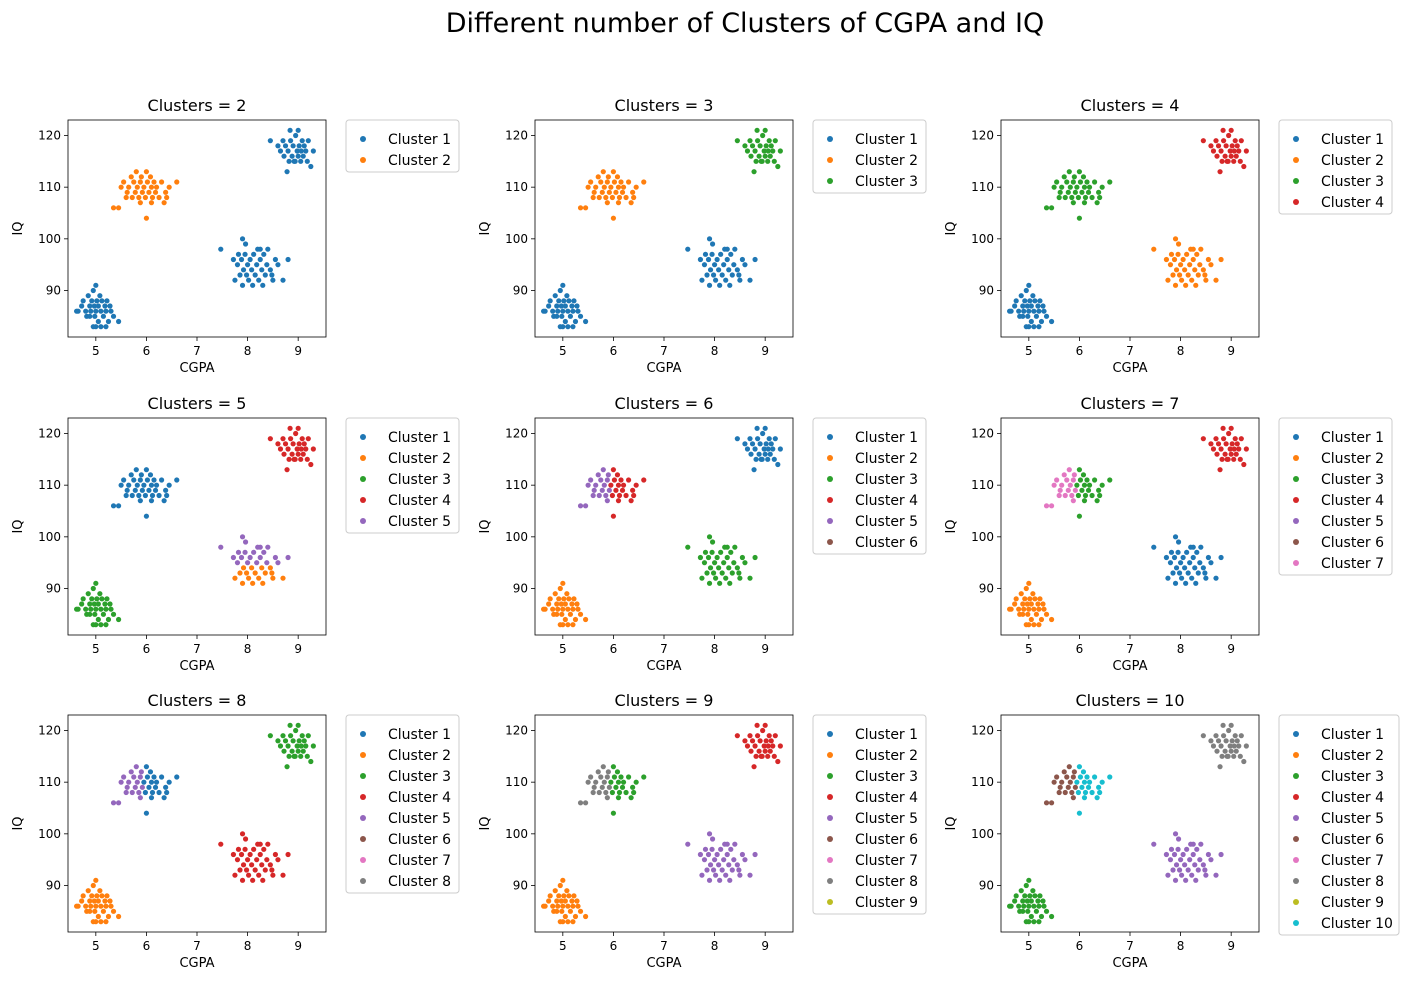  I want to click on legend-entry: Cluster 6, so click(1352, 840).